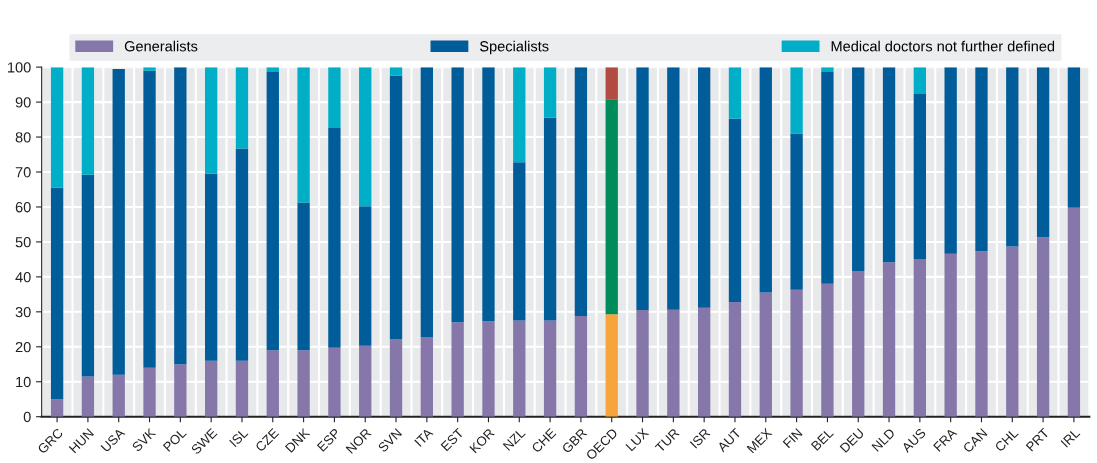 The image size is (1097, 463). I want to click on x-tick-label: ITA, so click(424, 437).